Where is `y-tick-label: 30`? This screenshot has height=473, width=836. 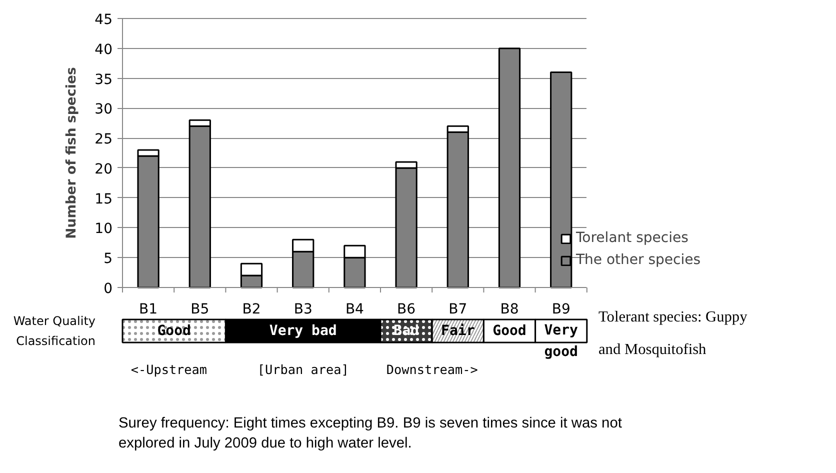
y-tick-label: 30 is located at coordinates (103, 110).